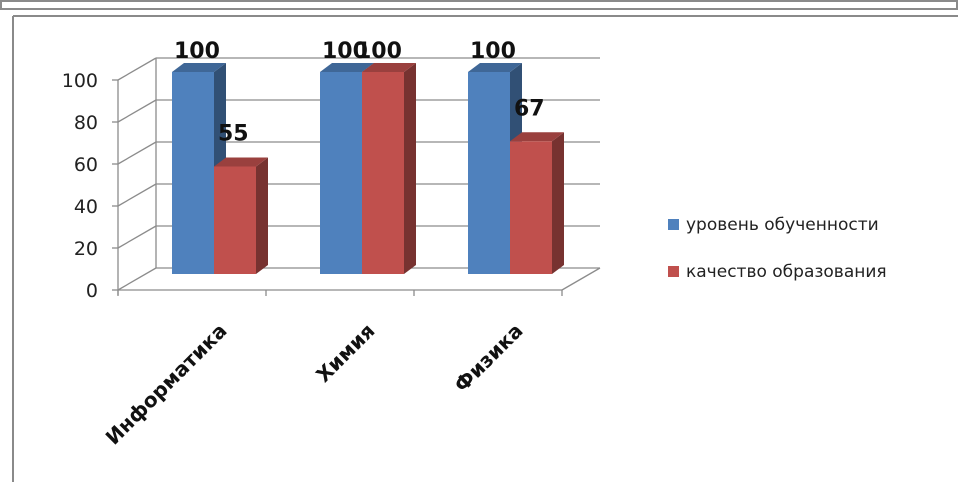 The height and width of the screenshot is (482, 958). Describe the element at coordinates (86, 207) in the screenshot. I see `y-tick-label: 40` at that location.